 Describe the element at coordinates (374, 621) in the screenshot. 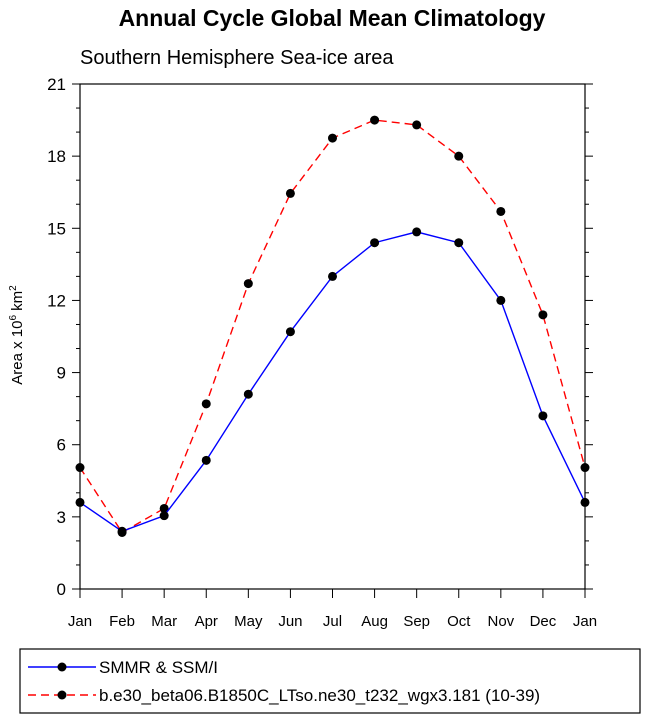

I see `x-tick-label: Aug` at that location.